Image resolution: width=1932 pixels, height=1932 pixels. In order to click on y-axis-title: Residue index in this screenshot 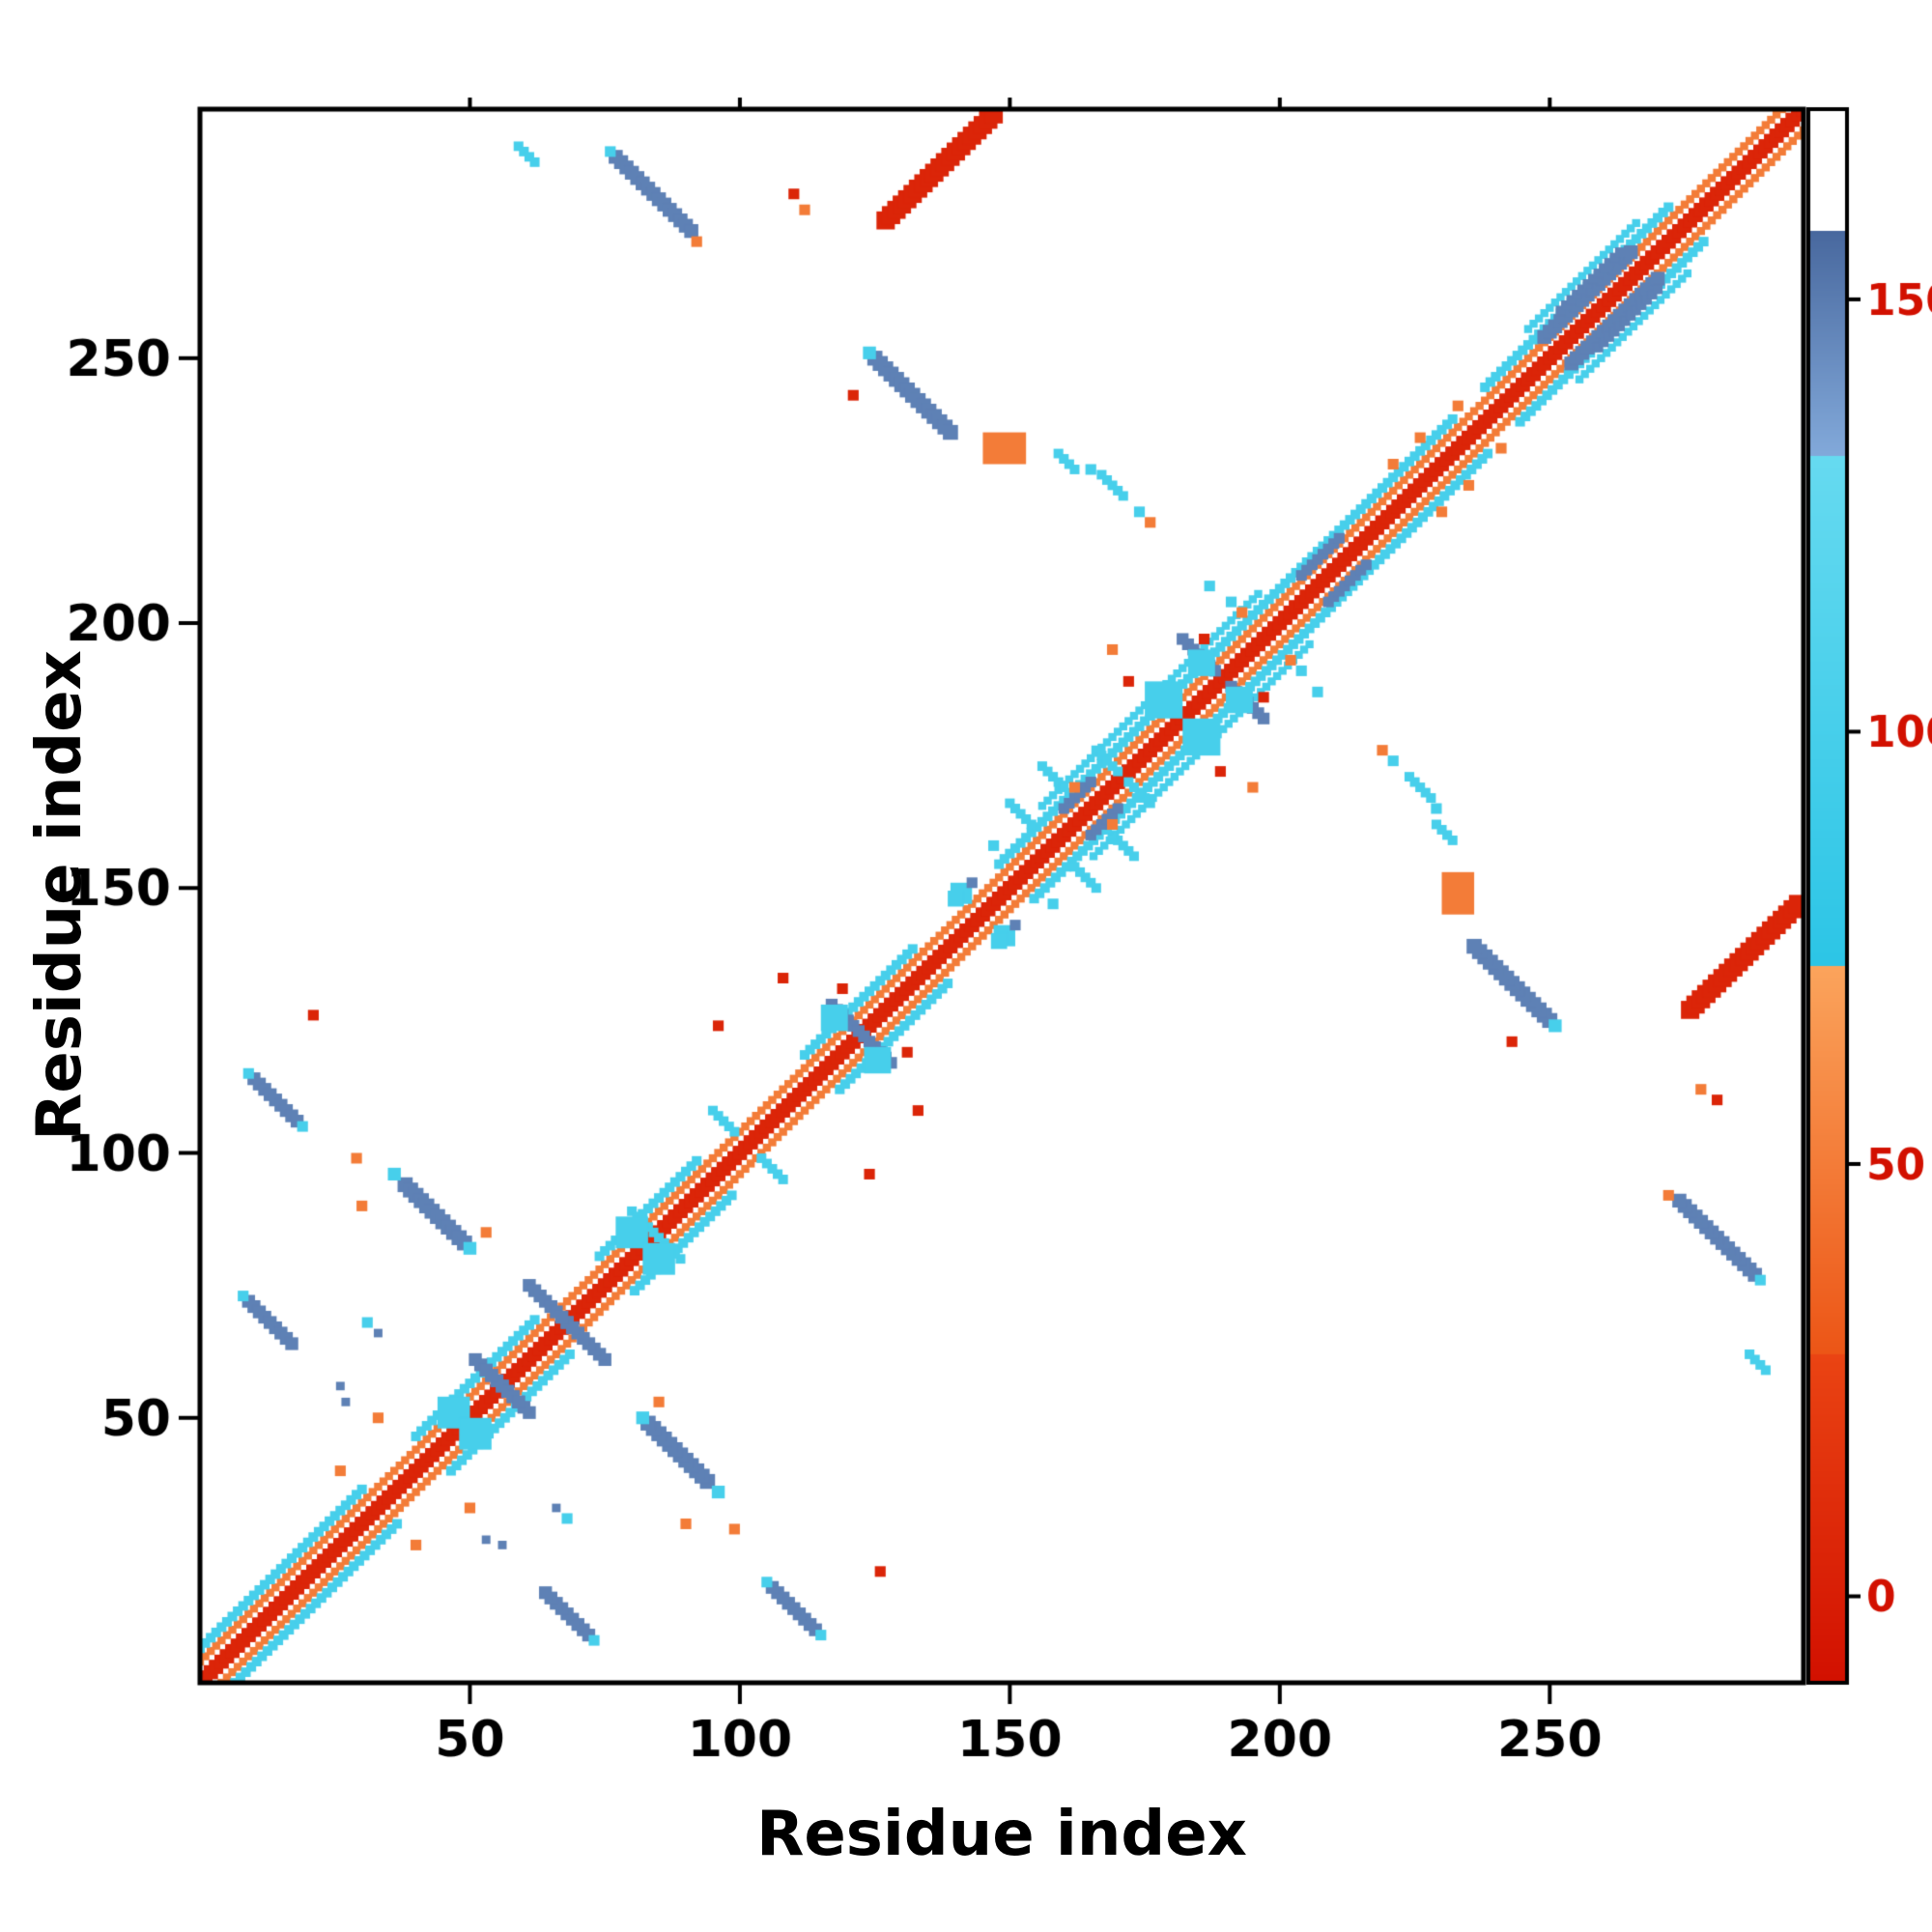, I will do `click(60, 895)`.